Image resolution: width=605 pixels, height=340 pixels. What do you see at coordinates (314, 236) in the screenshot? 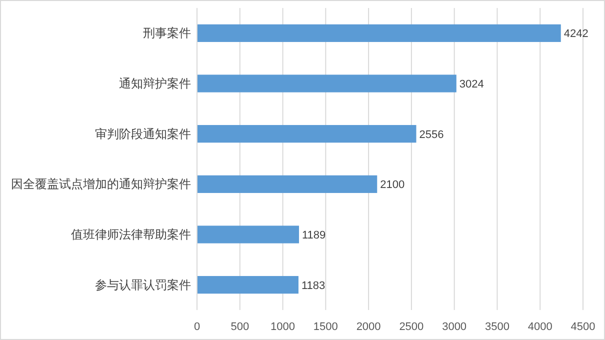
I see `data-label: 1189` at bounding box center [314, 236].